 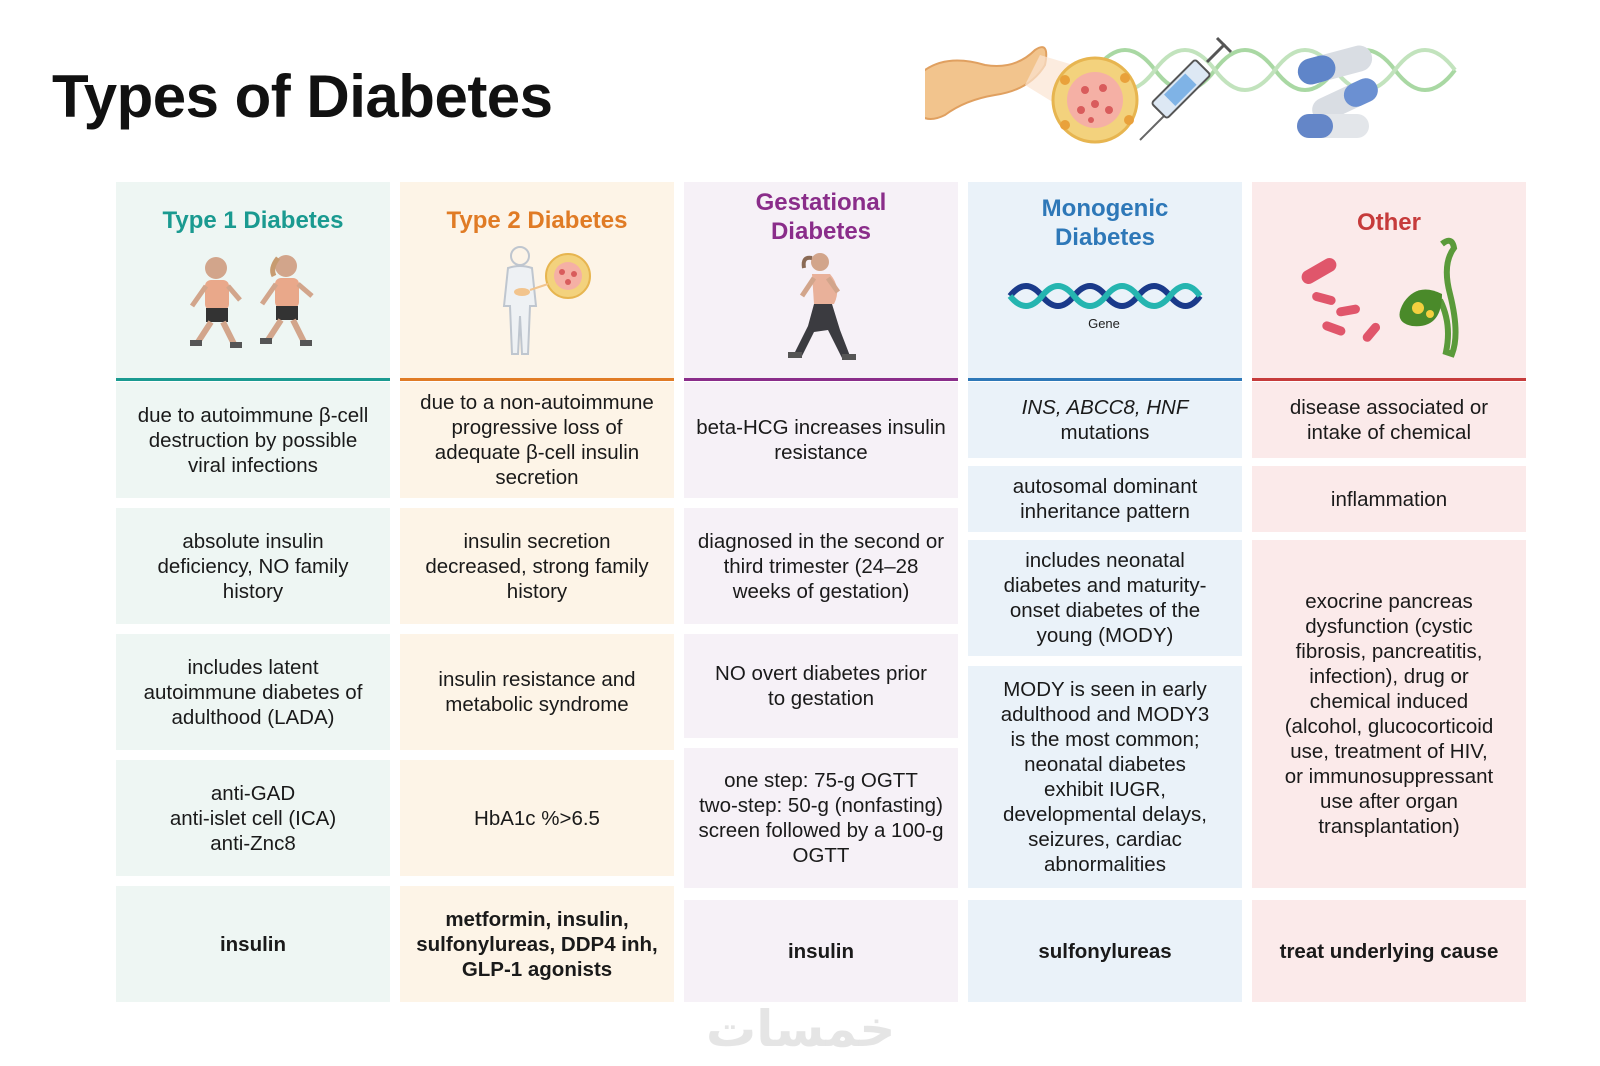 What do you see at coordinates (1388, 222) in the screenshot?
I see `column-title: Other` at bounding box center [1388, 222].